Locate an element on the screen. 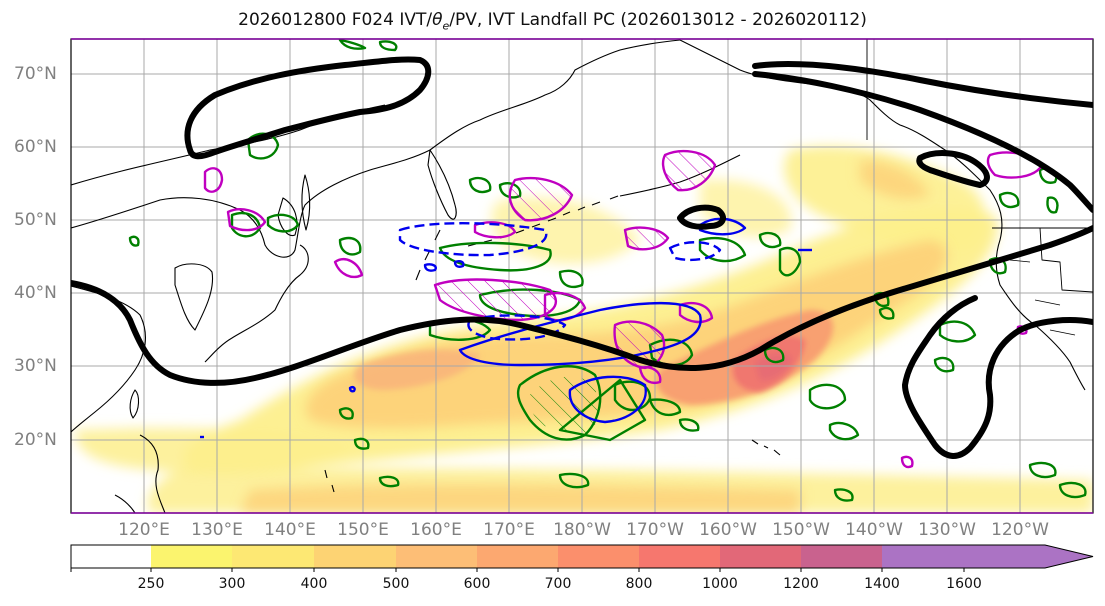  colorbar-tick-1400: 1400 is located at coordinates (882, 584).